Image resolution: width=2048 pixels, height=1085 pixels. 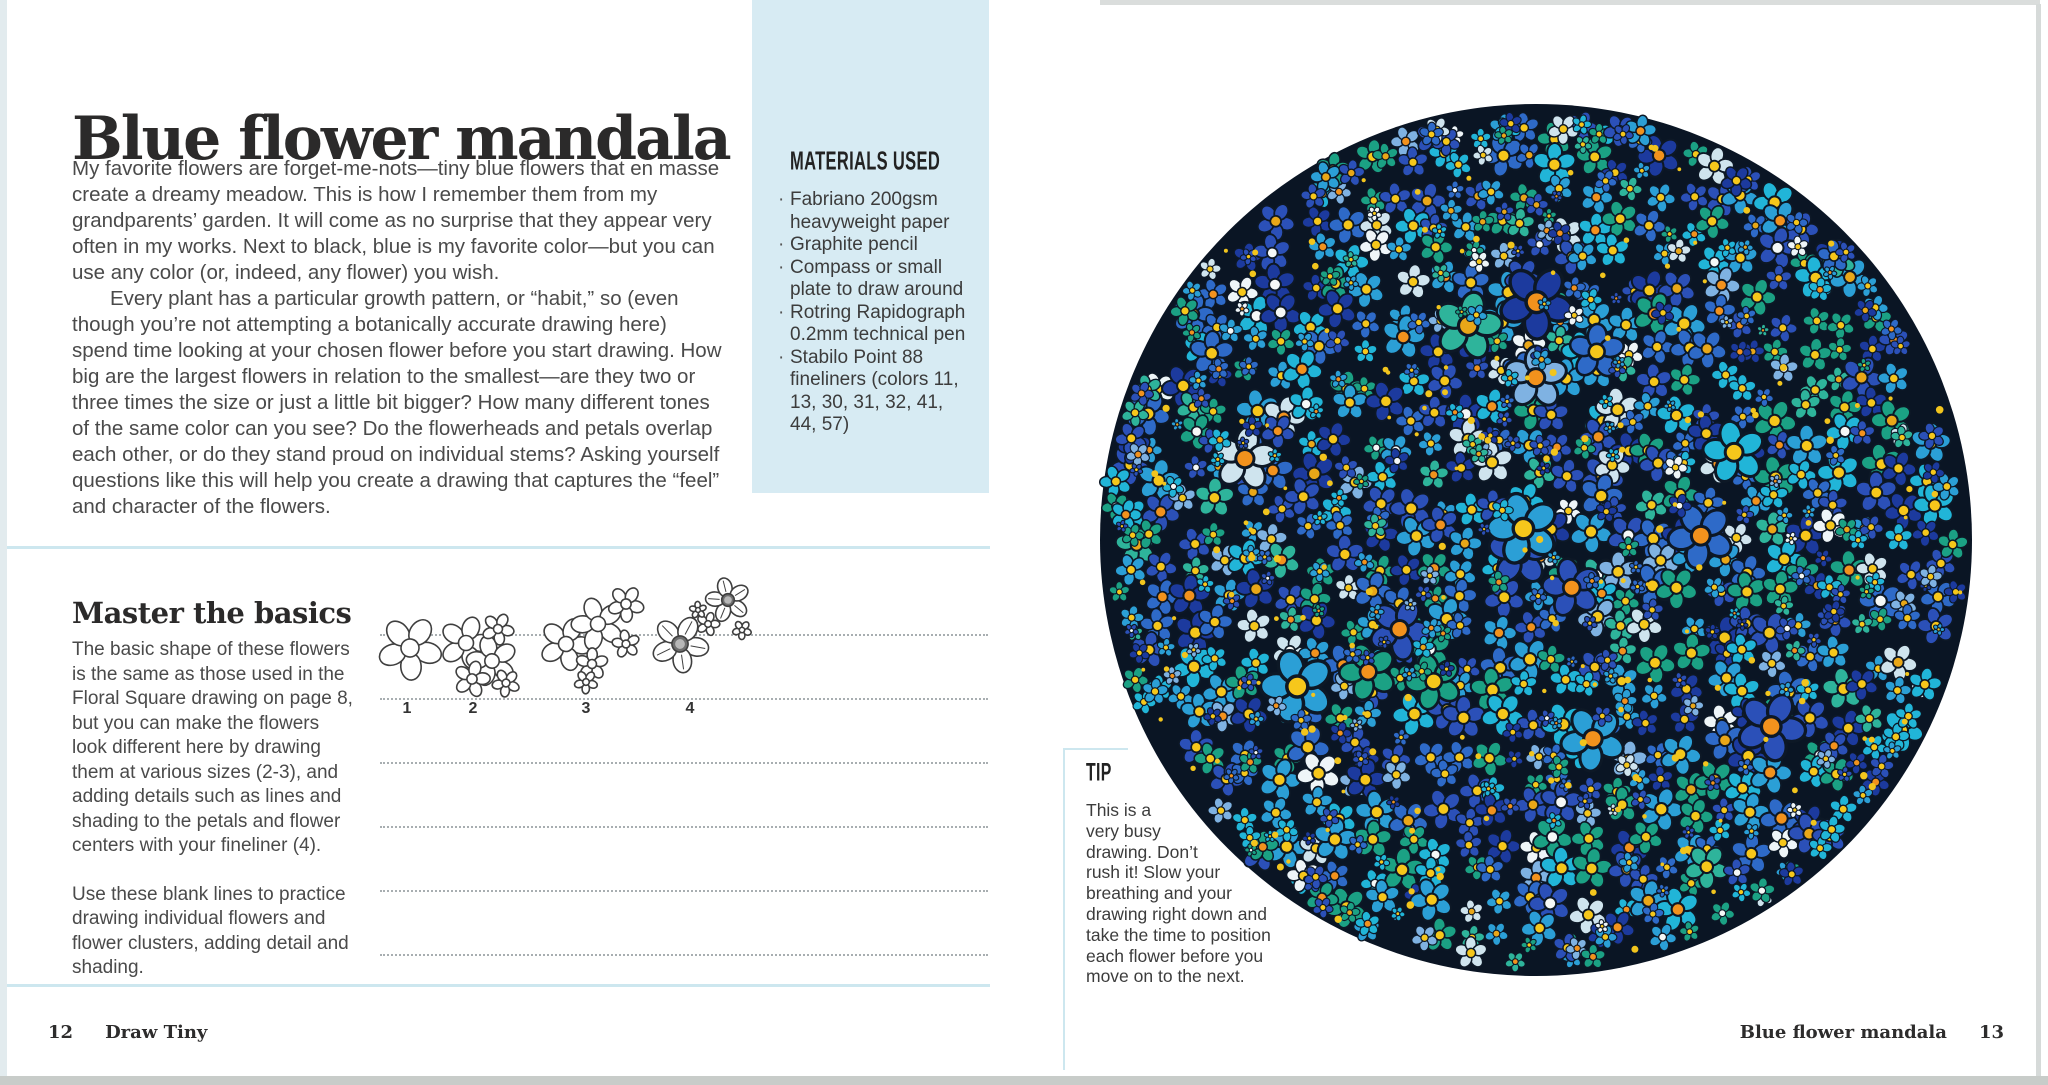 I want to click on section-divider, so click(x=495, y=547).